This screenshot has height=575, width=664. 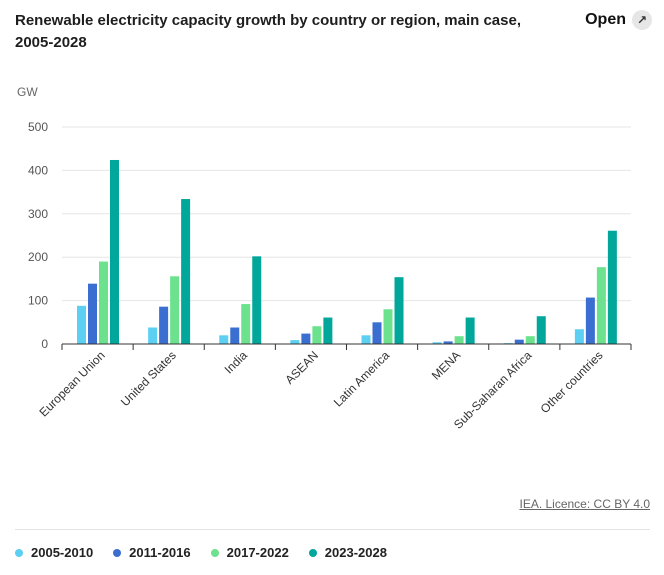 What do you see at coordinates (332, 529) in the screenshot?
I see `divider` at bounding box center [332, 529].